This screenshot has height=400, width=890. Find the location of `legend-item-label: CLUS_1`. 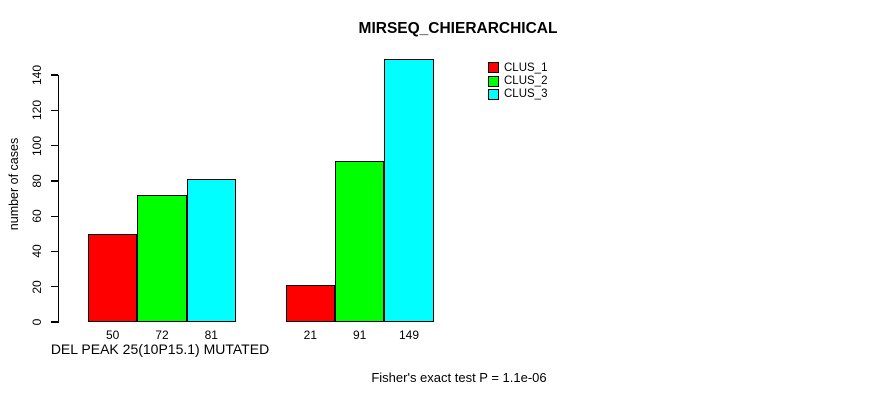

legend-item-label: CLUS_1 is located at coordinates (526, 67).